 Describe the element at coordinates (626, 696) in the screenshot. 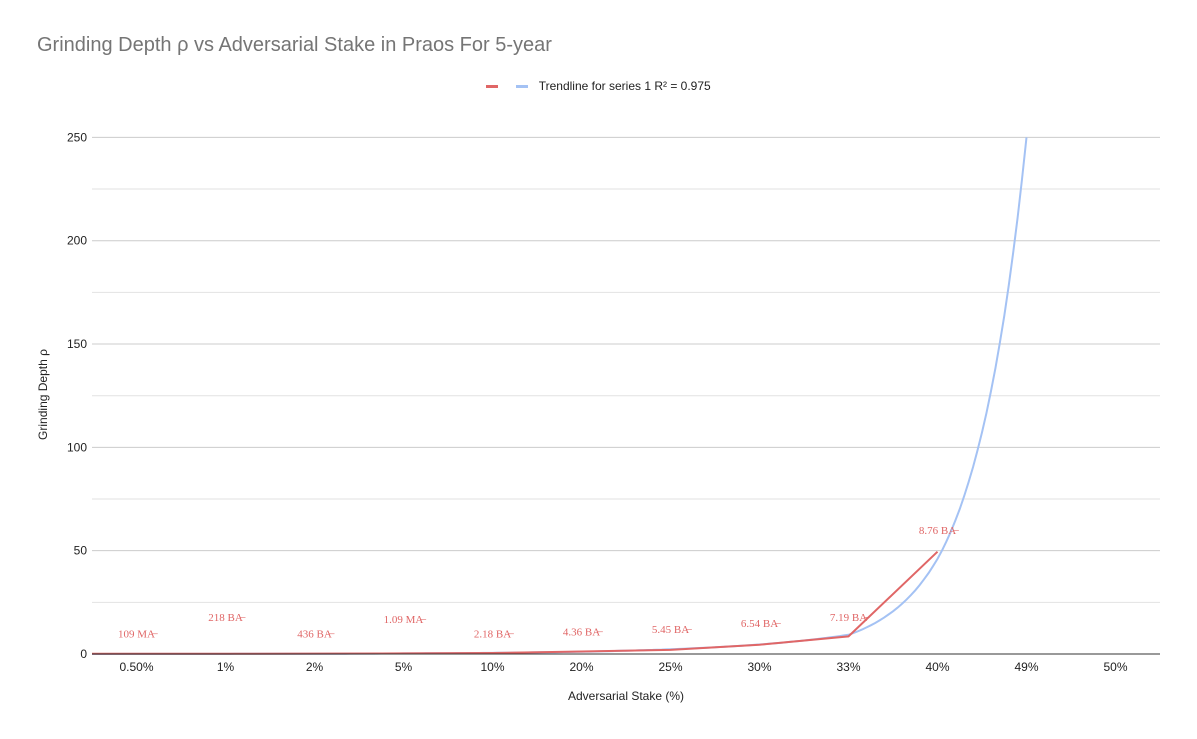

I see `x-axis-label: Adversarial Stake (%)` at that location.